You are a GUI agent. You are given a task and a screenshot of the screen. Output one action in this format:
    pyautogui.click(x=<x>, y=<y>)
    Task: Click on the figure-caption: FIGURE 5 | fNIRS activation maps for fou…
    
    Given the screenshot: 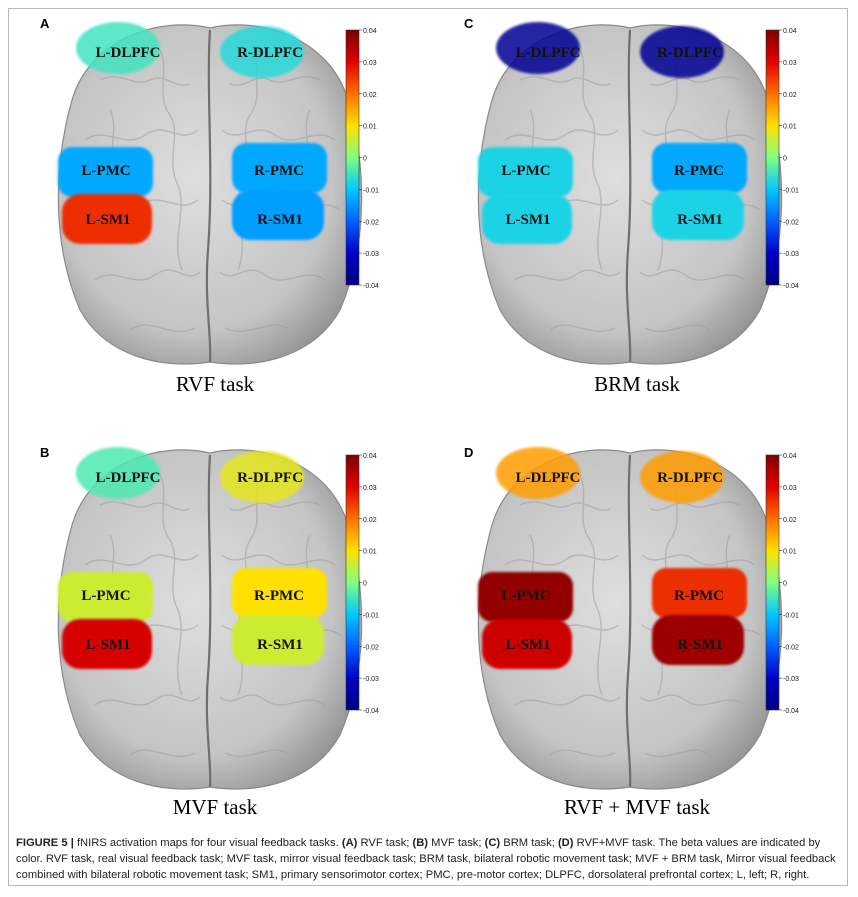 What is the action you would take?
    pyautogui.click(x=429, y=859)
    